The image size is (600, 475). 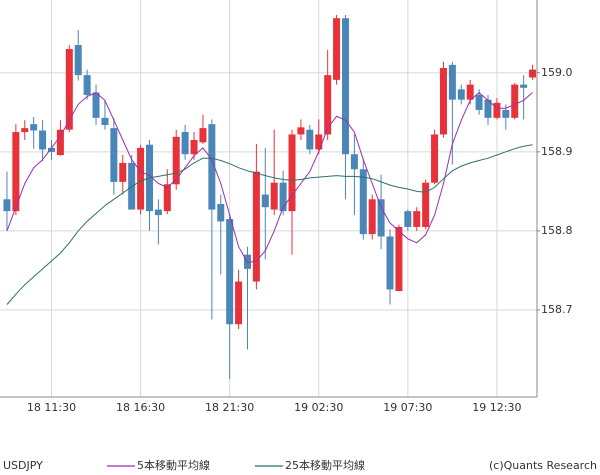 What do you see at coordinates (557, 151) in the screenshot?
I see `y-tick-label: 158.9` at bounding box center [557, 151].